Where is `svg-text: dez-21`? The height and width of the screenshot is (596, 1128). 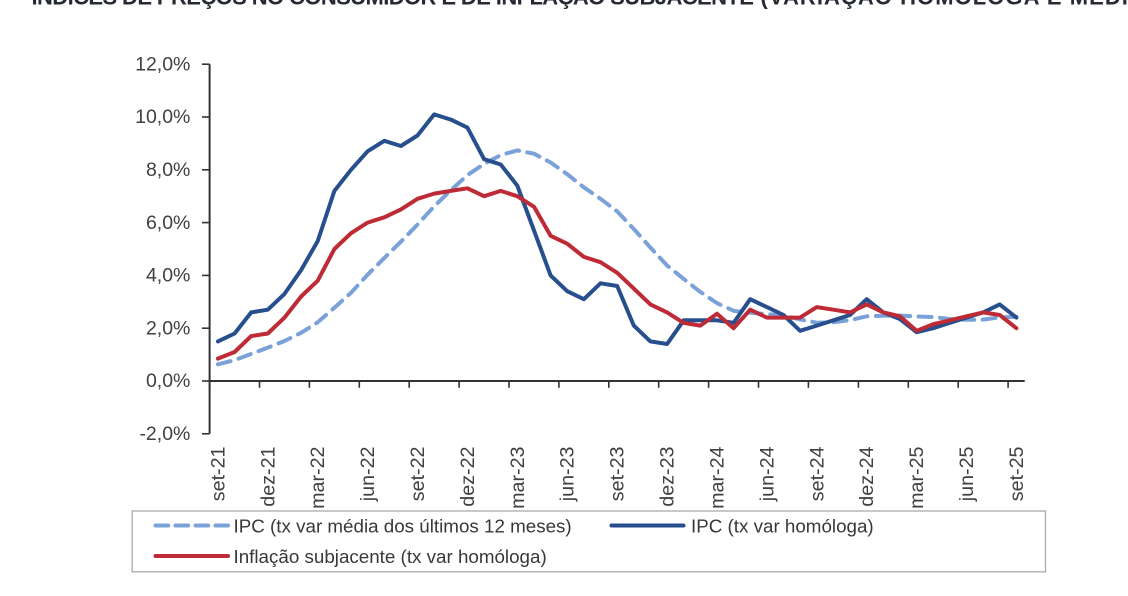
svg-text: dez-21 is located at coordinates (268, 477).